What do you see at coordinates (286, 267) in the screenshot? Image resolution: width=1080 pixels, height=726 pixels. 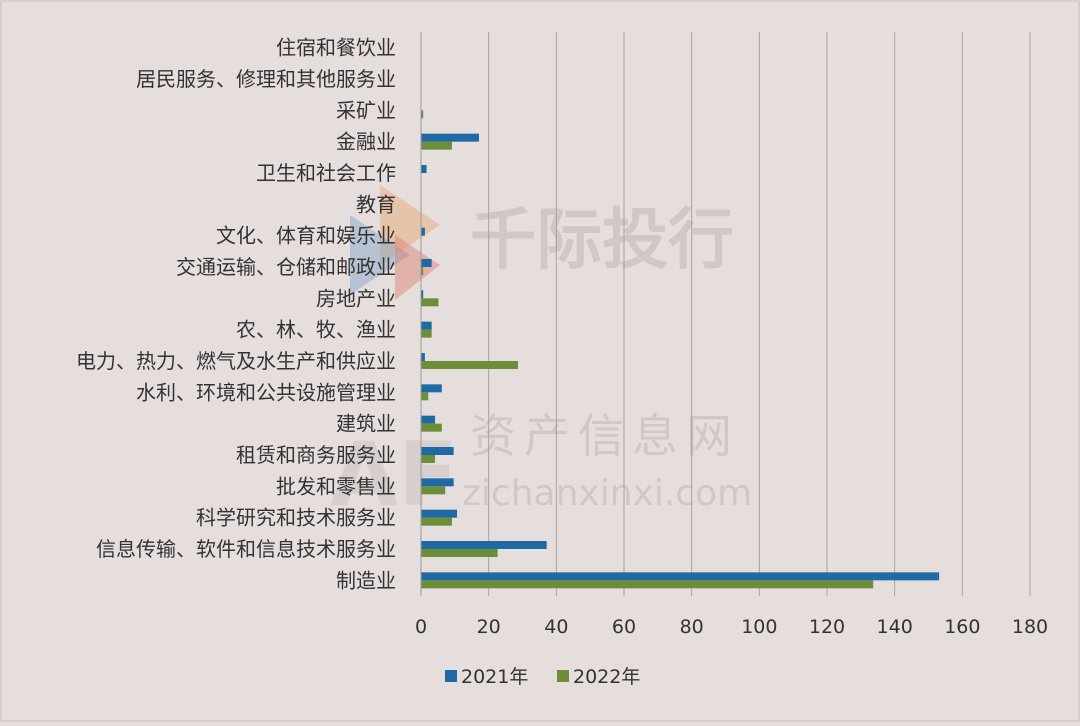 I see `category-label: 交通运输、仓储和邮政业` at bounding box center [286, 267].